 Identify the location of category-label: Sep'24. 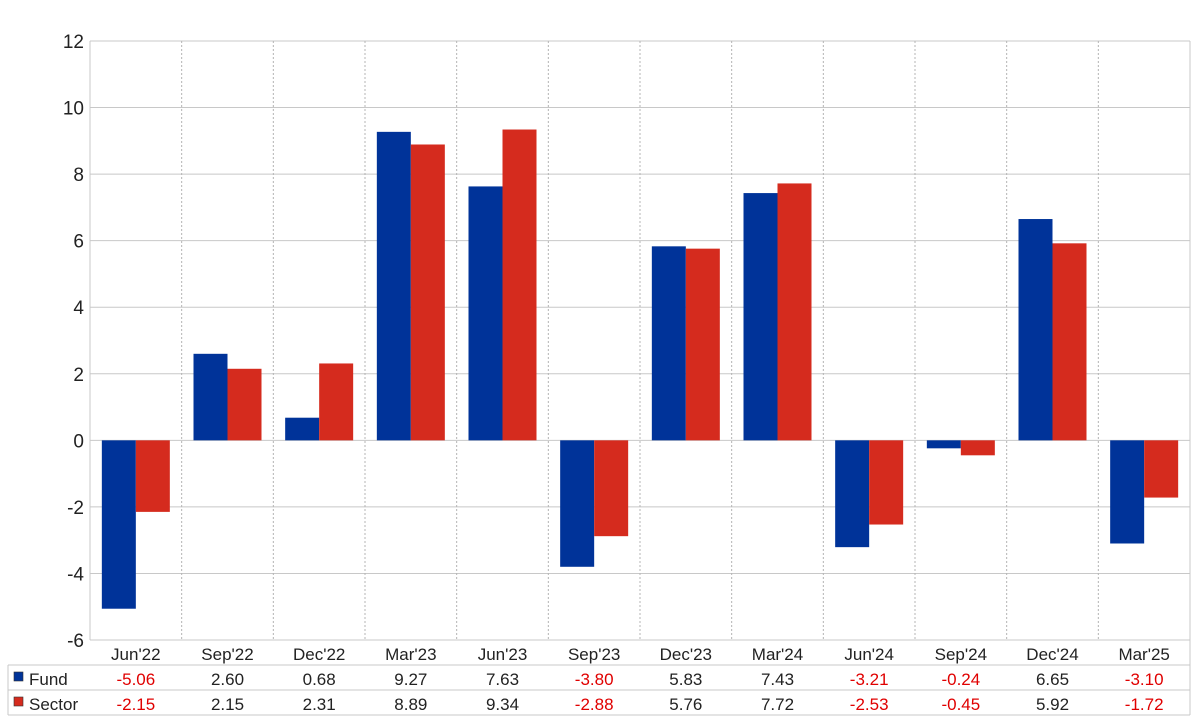
(961, 654).